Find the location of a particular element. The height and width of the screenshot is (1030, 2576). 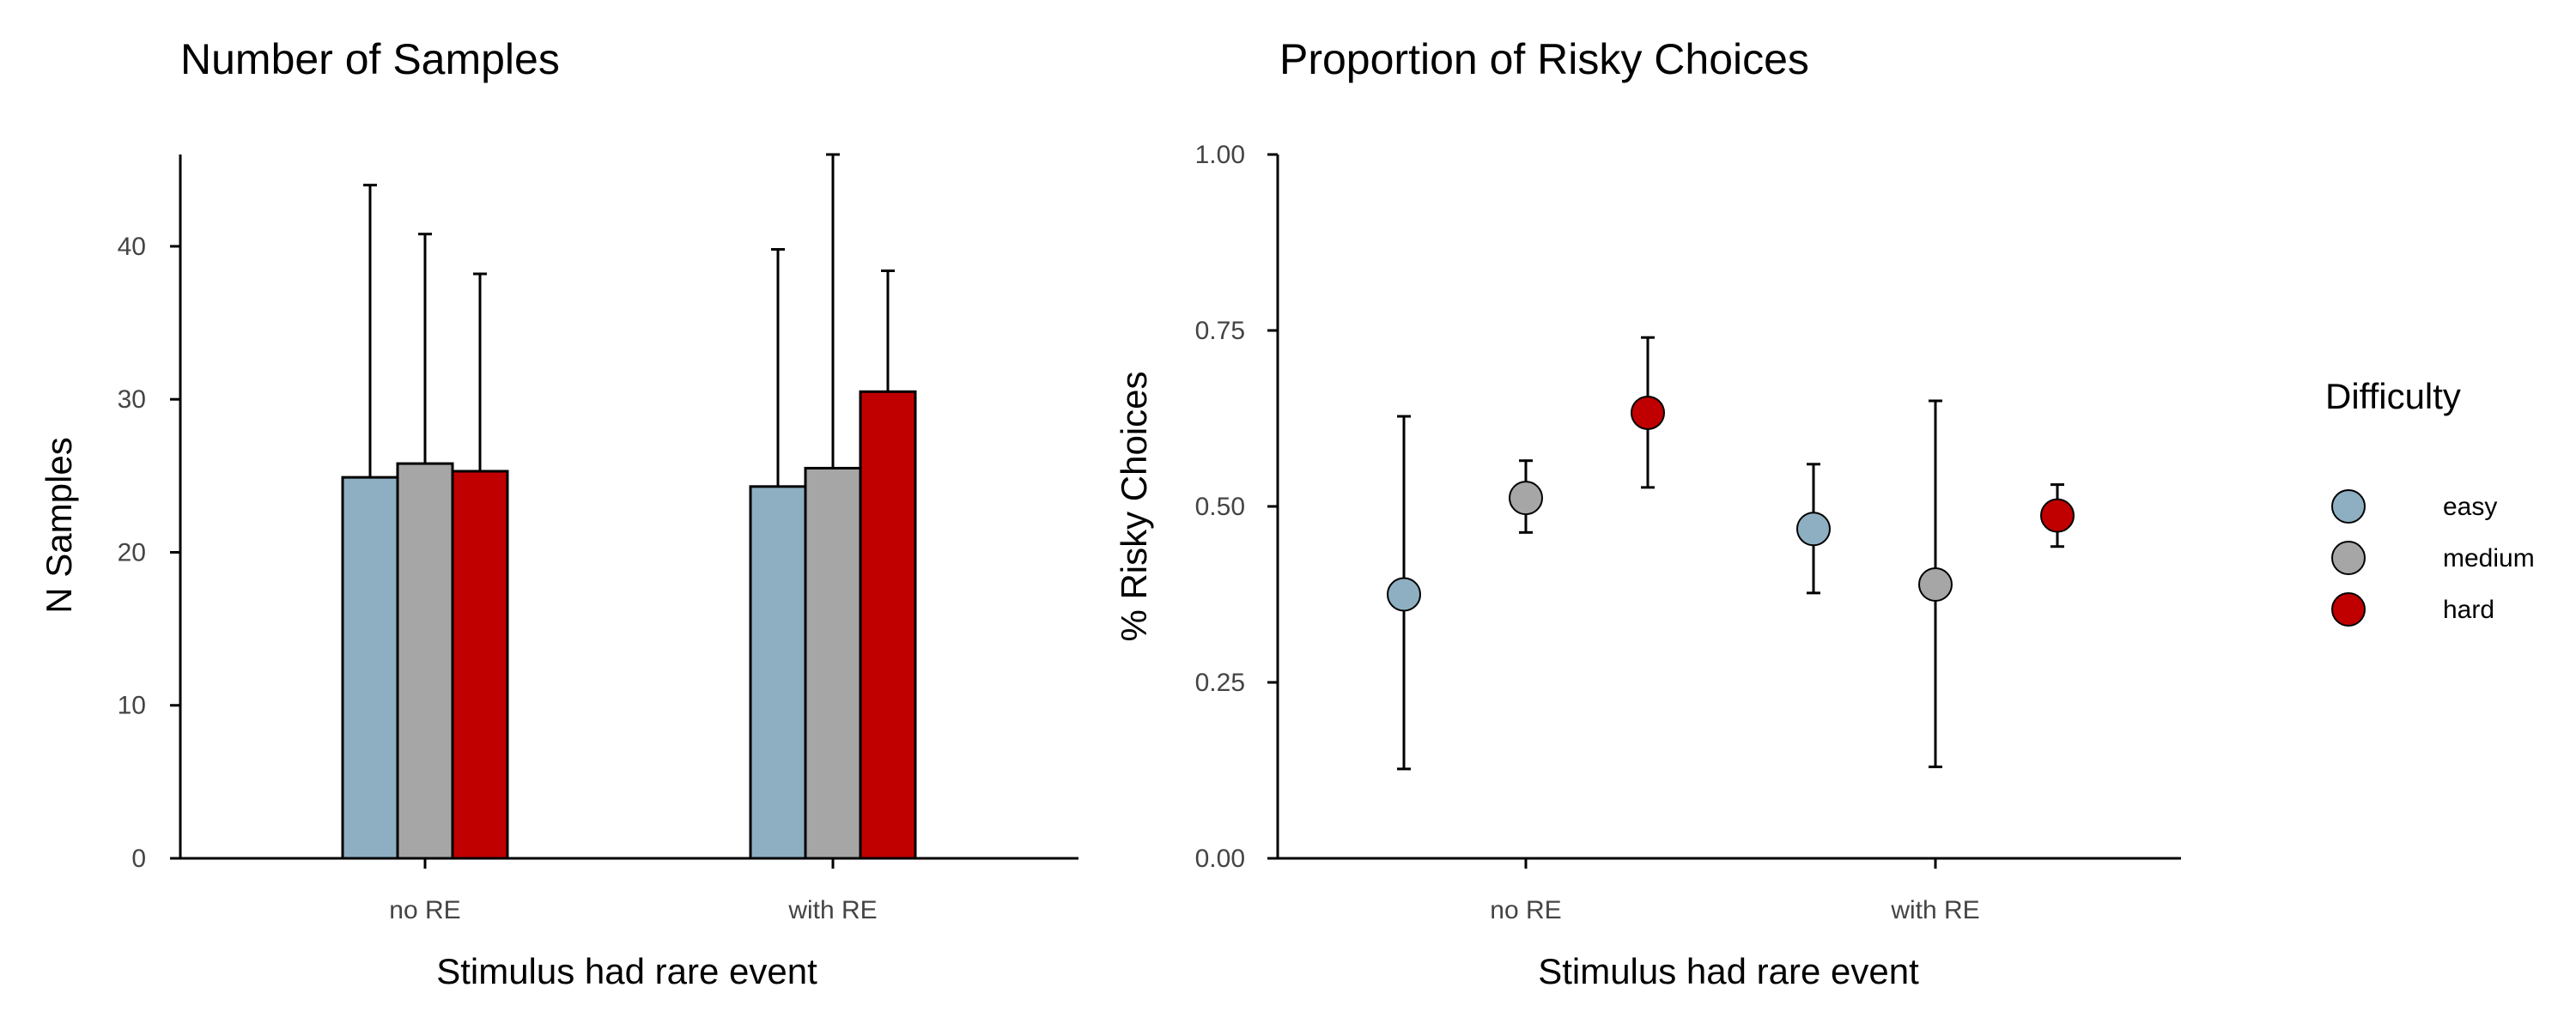

point-easy-no-re is located at coordinates (1404, 594).